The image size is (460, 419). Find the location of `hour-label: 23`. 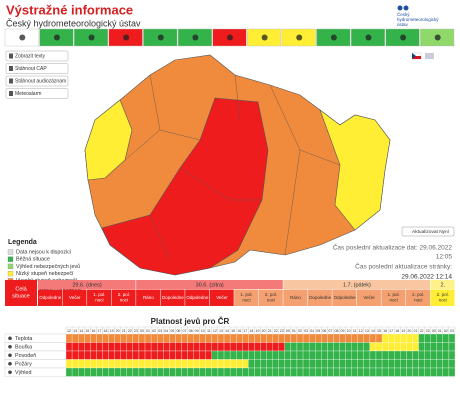

hour-label: 23 is located at coordinates (428, 331).